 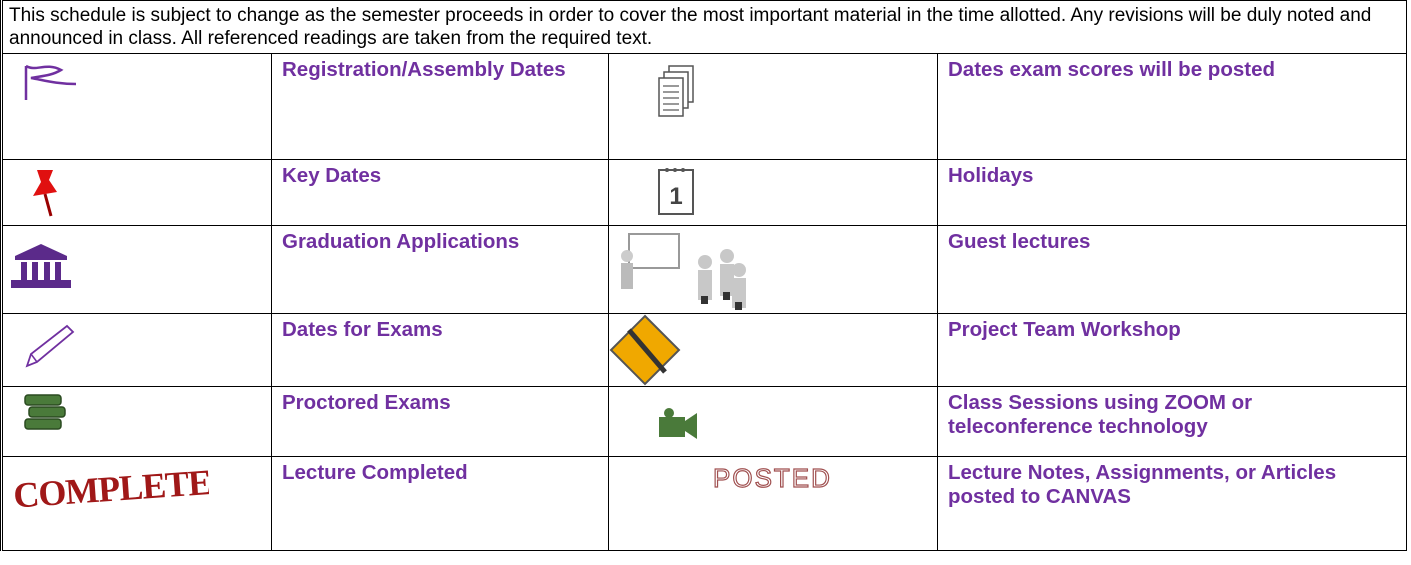 What do you see at coordinates (645, 350) in the screenshot?
I see `pen-icon` at bounding box center [645, 350].